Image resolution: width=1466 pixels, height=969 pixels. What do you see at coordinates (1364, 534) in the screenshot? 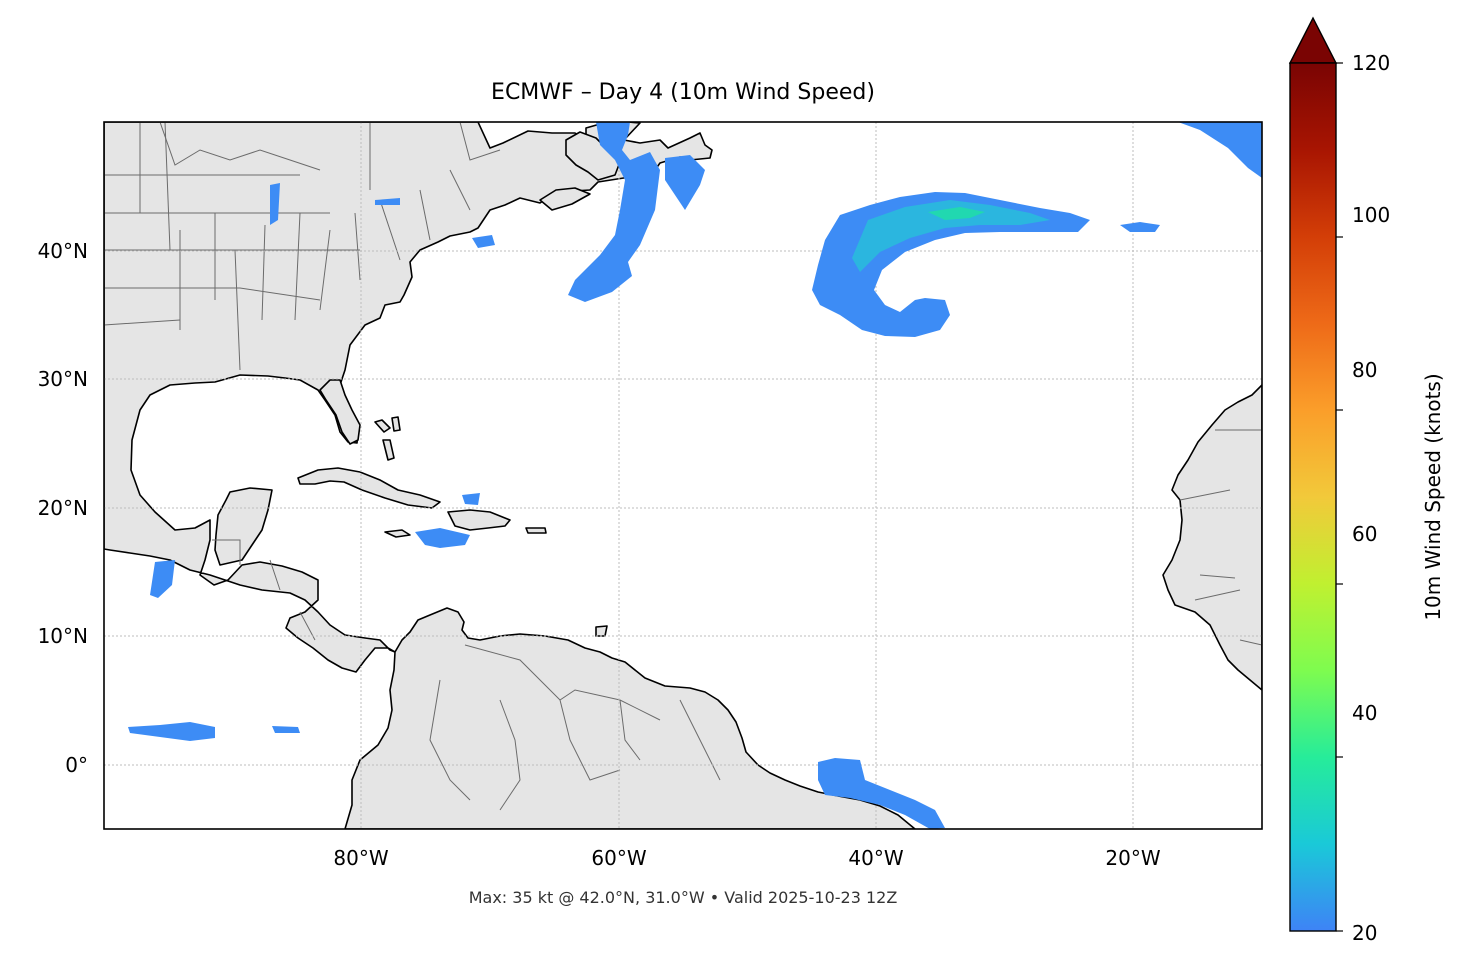
I see `cb-tick-60: 60` at bounding box center [1364, 534].